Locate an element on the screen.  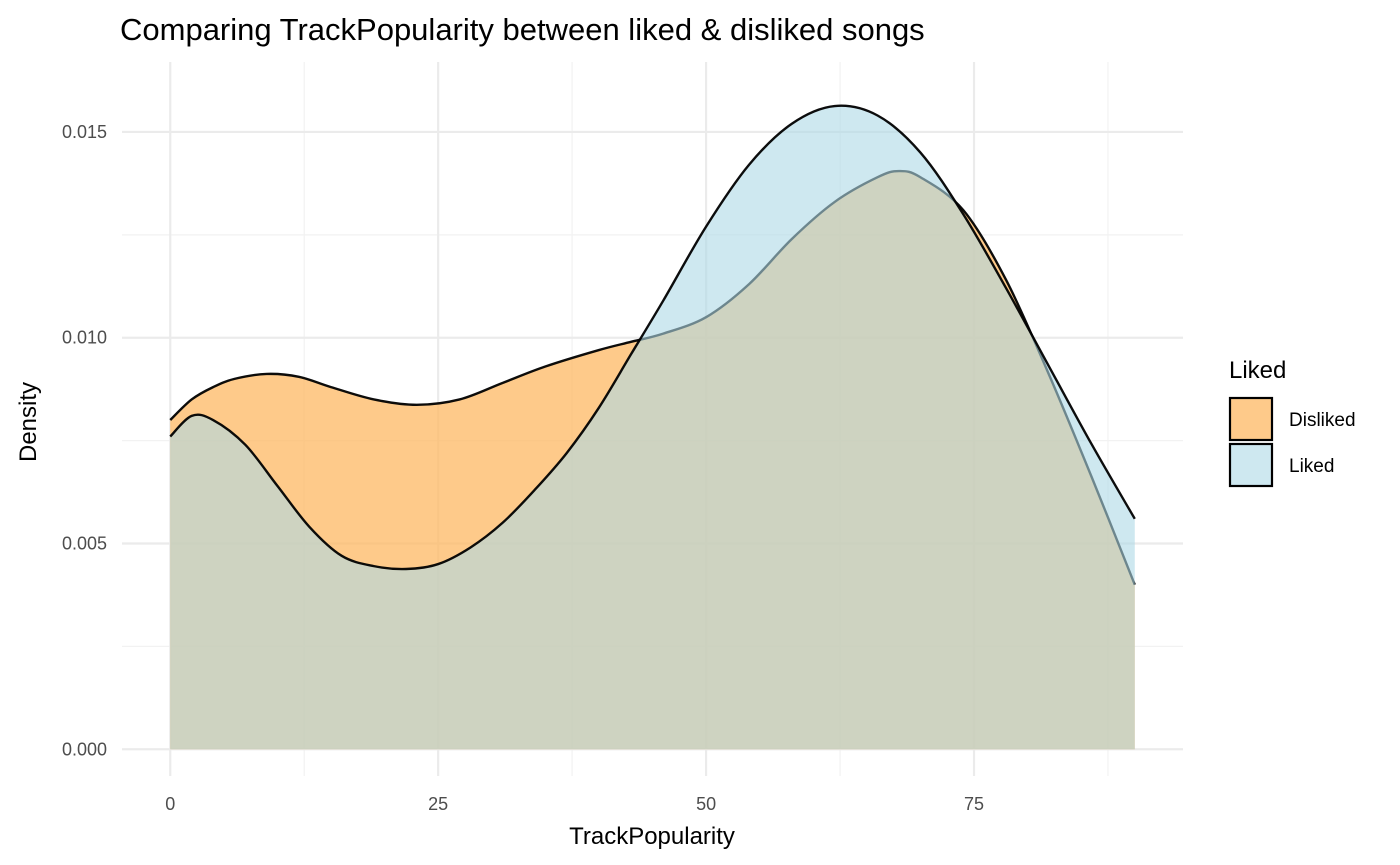
x-axis-title: TrackPopularity is located at coordinates (652, 836).